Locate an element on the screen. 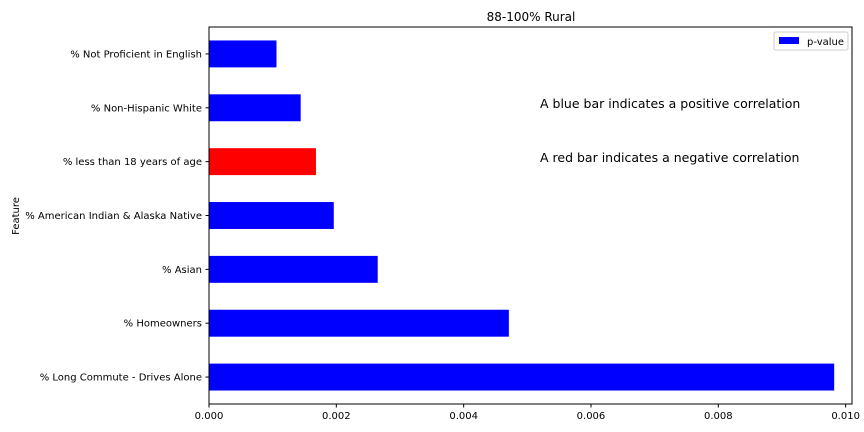 Image resolution: width=864 pixels, height=432 pixels. x-tick-label: 0.000 is located at coordinates (209, 416).